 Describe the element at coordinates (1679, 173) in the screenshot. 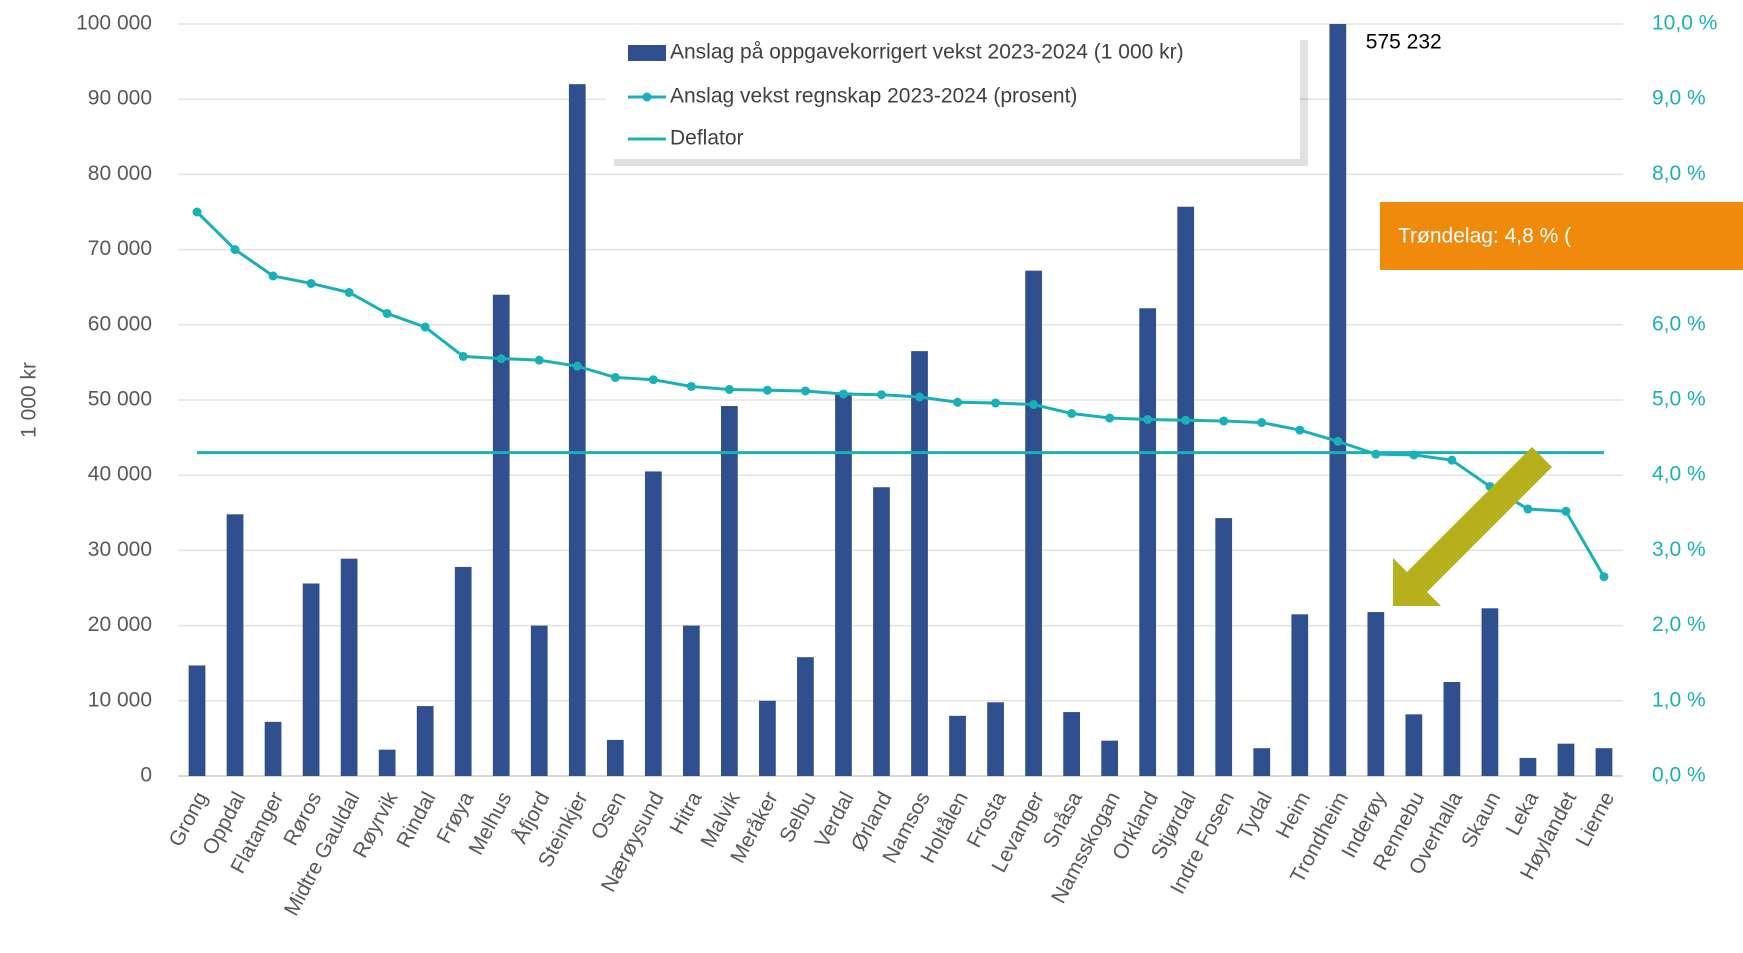

I see `y2-tick-label: 8,0 %` at that location.